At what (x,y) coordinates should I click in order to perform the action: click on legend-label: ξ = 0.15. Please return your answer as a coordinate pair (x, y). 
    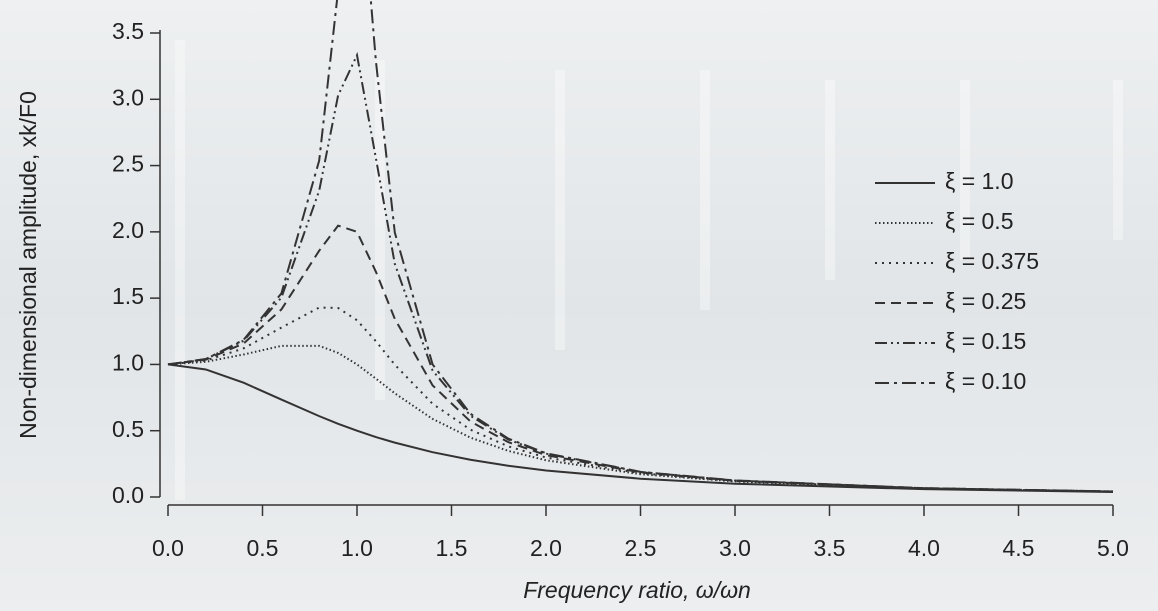
    Looking at the image, I should click on (985, 341).